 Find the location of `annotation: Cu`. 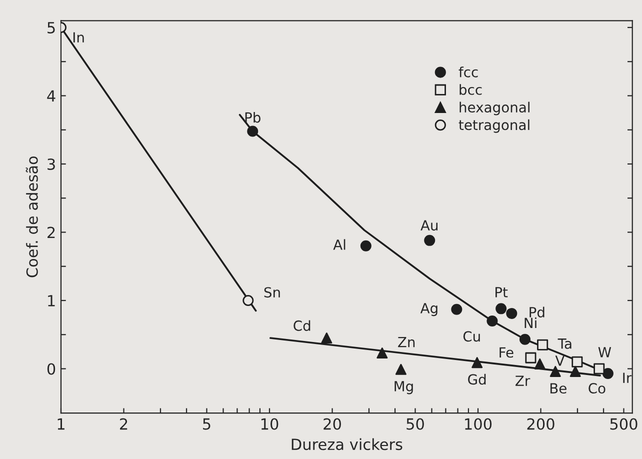

annotation: Cu is located at coordinates (471, 336).